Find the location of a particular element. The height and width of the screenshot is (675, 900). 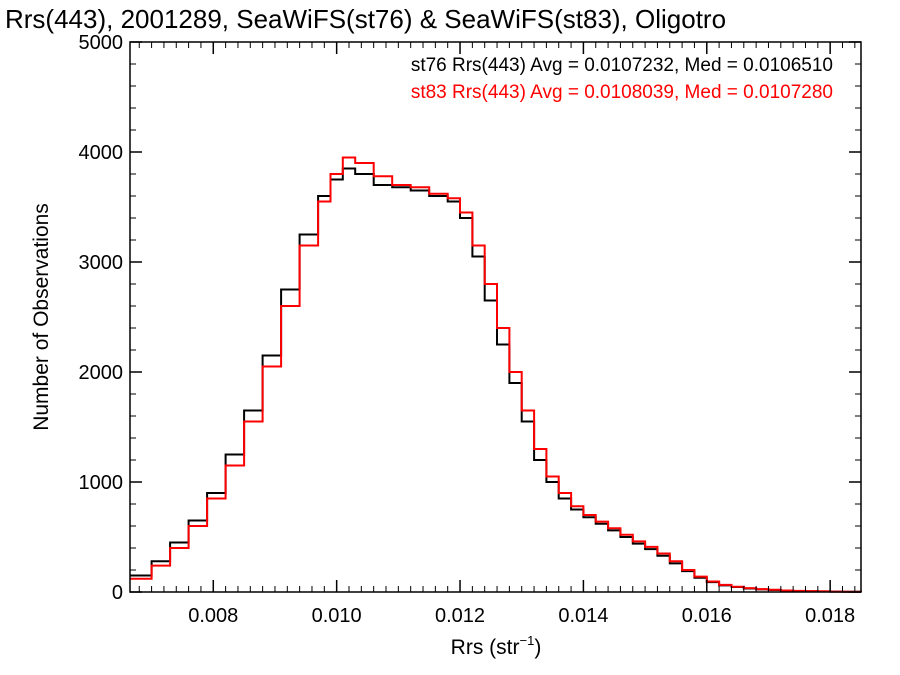

x-axis-label-main: Rrs (str is located at coordinates (485, 647).